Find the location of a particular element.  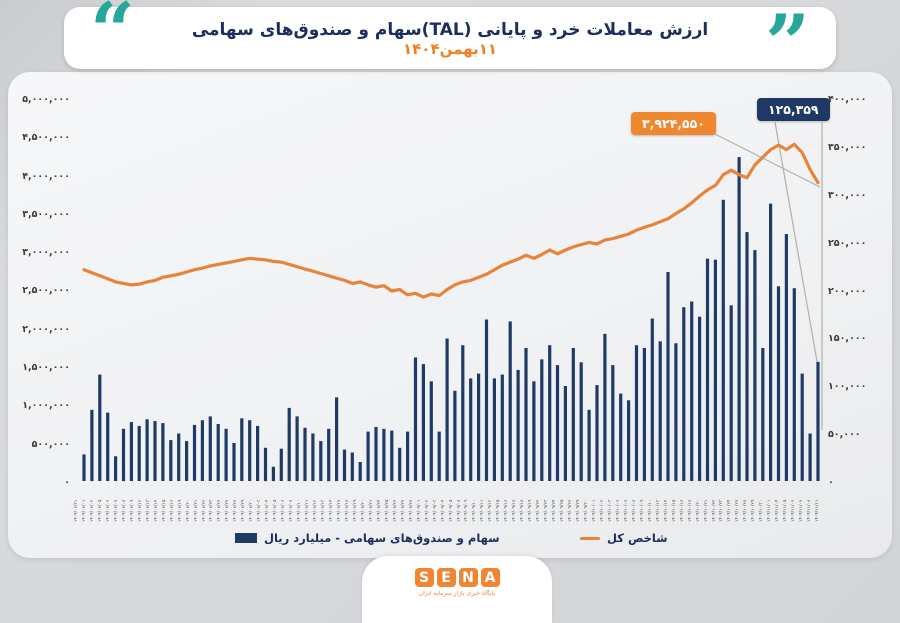

x-tick-date: ۱۴۰۴/۰۹/۰۳ is located at coordinates (435, 510).